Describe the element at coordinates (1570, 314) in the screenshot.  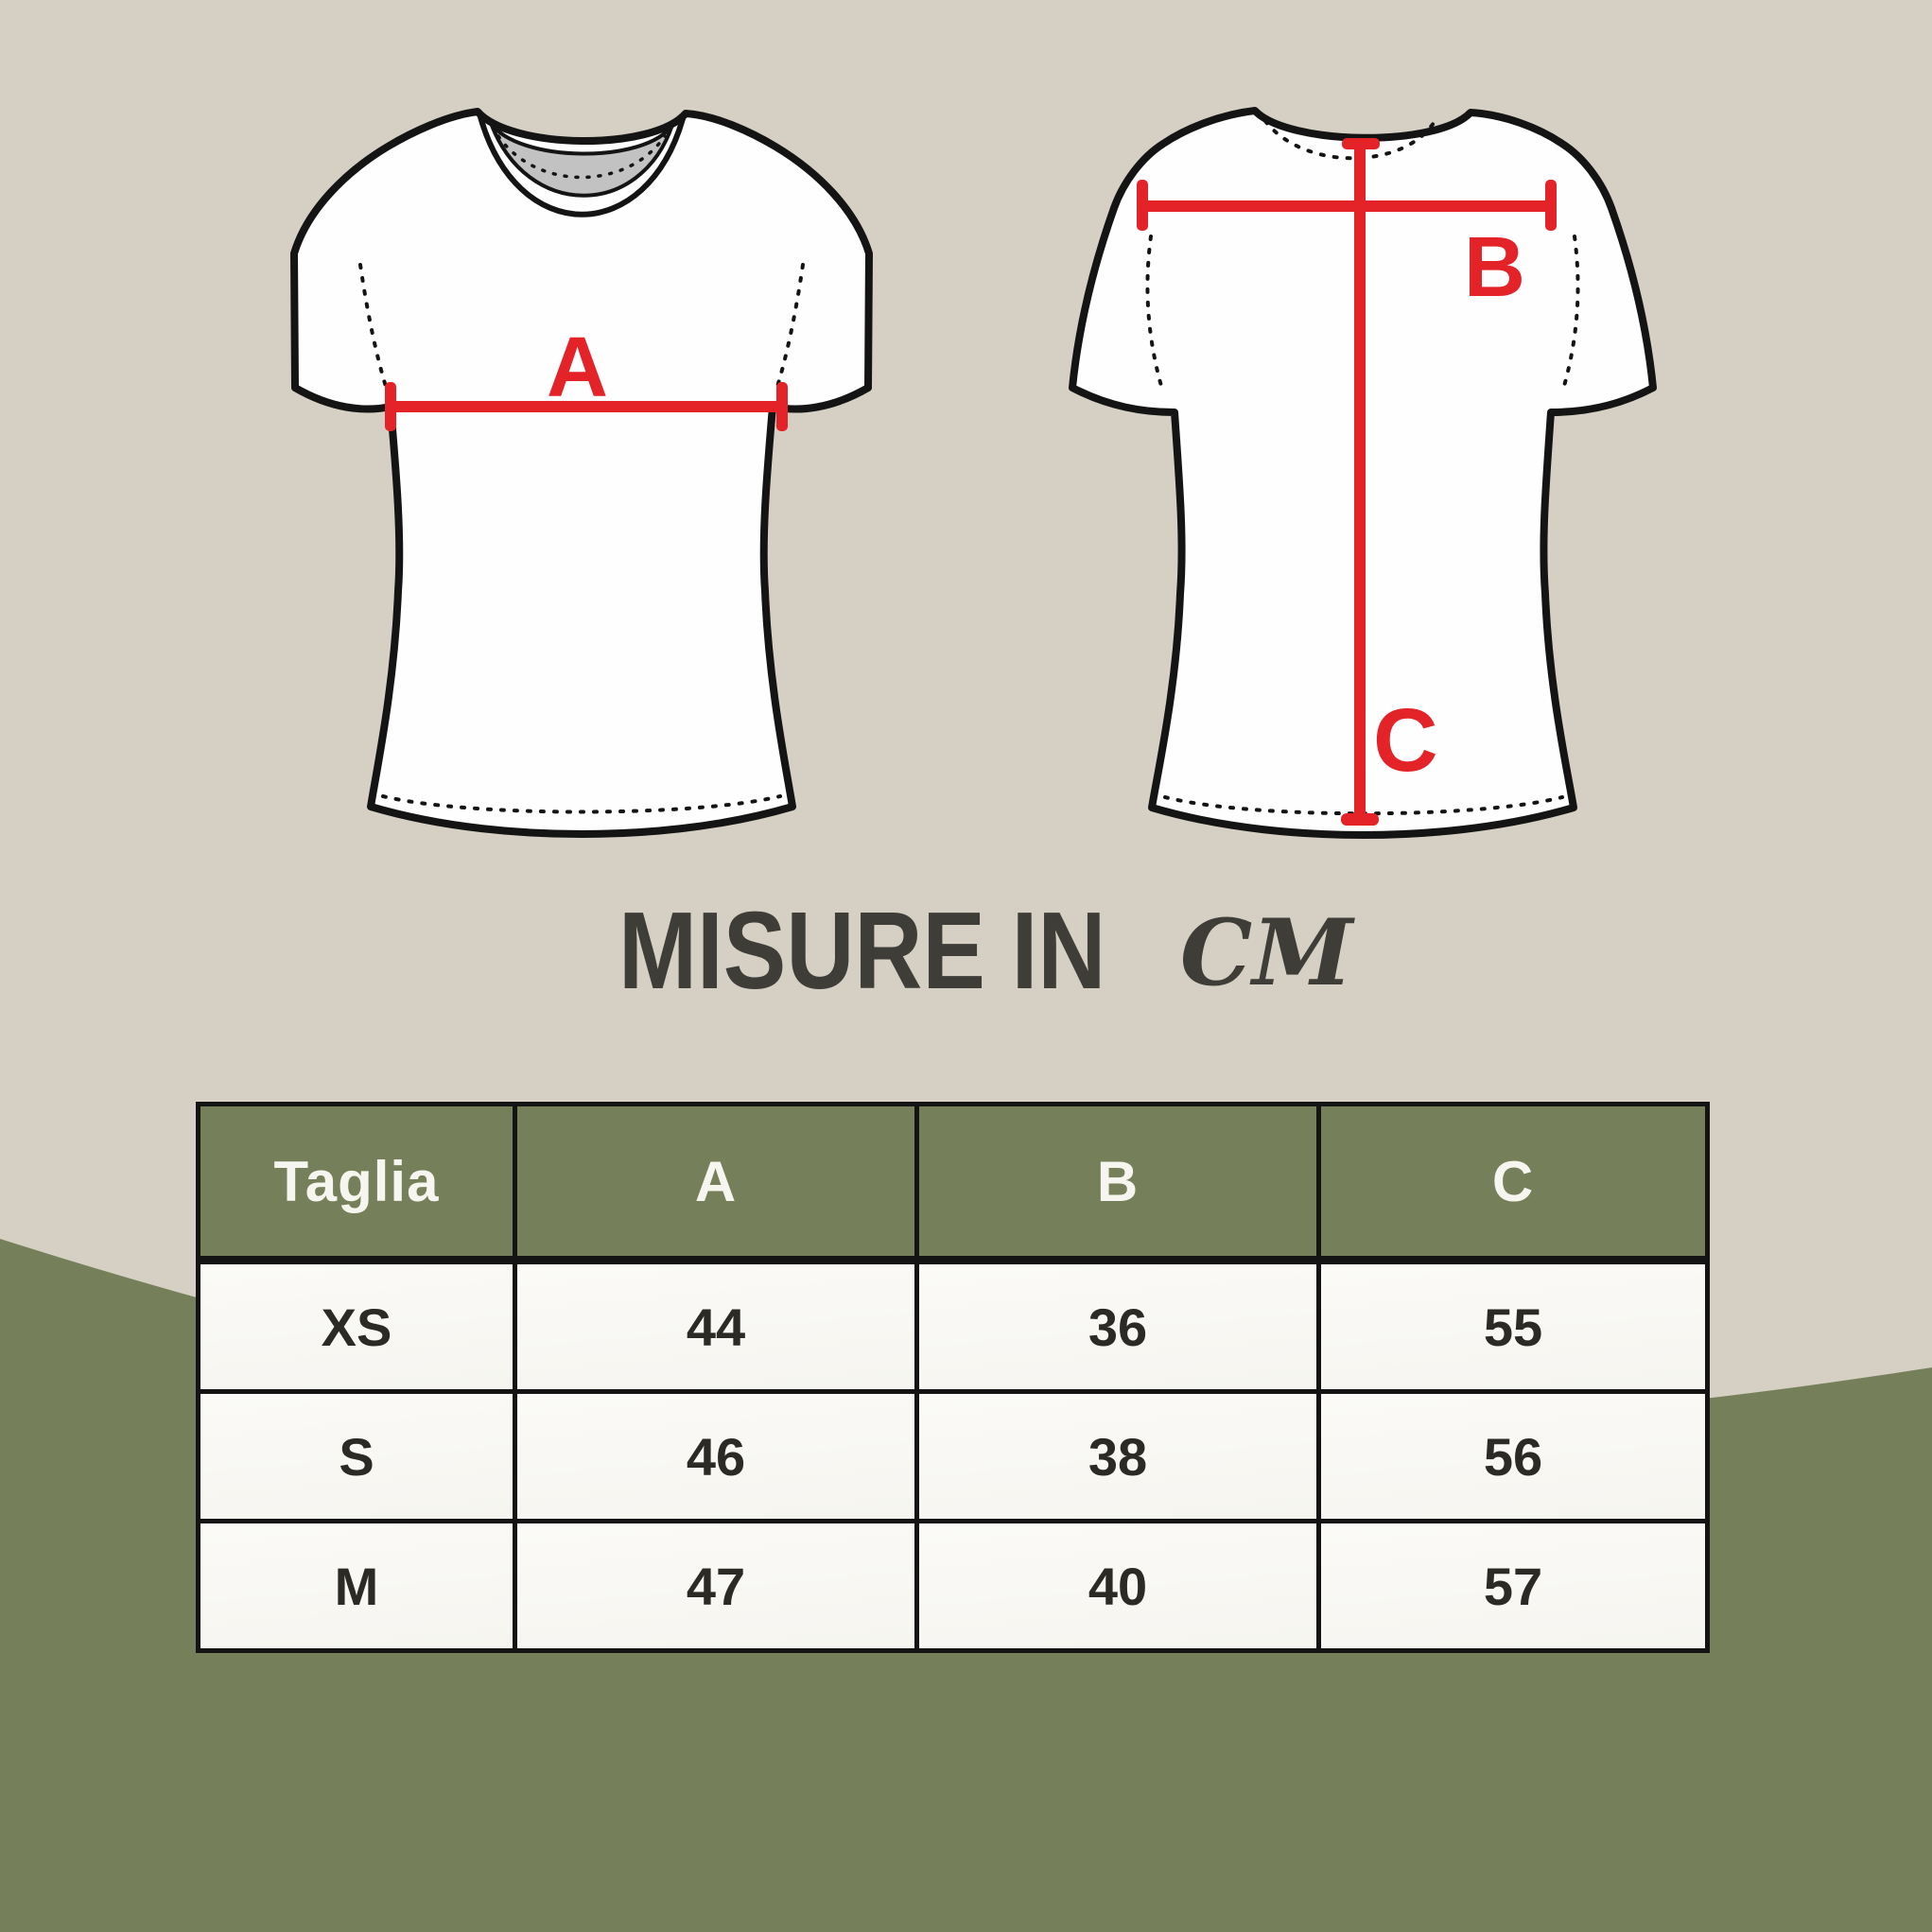
I see `tshirt-back-right-sleeve-seam` at that location.